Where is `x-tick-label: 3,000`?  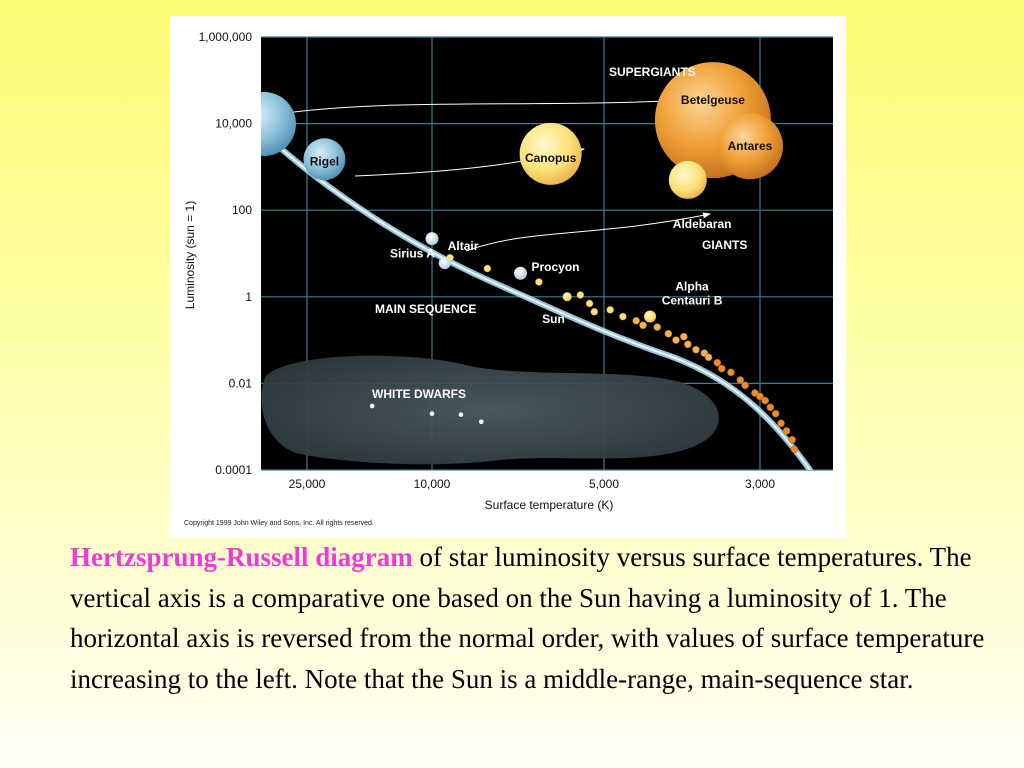
x-tick-label: 3,000 is located at coordinates (760, 484).